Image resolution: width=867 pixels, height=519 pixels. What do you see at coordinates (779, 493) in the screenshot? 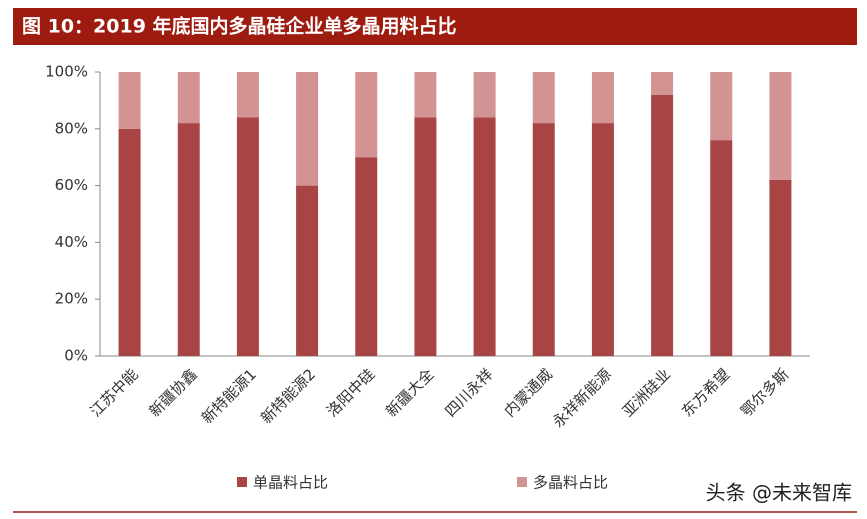
I see `watermark: 头条 @未来智库` at bounding box center [779, 493].